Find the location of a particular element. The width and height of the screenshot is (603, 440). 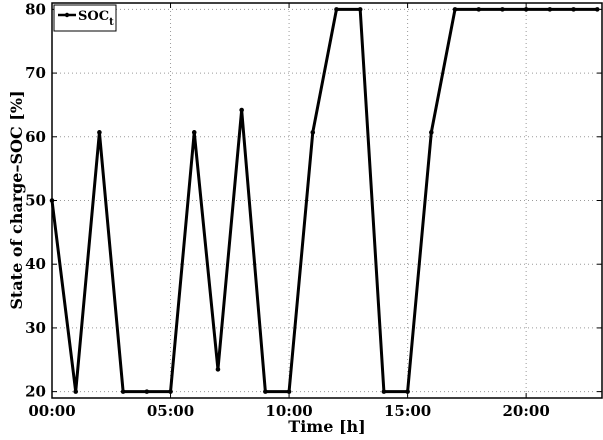

x-axis-label: Time [h] is located at coordinates (326, 426).